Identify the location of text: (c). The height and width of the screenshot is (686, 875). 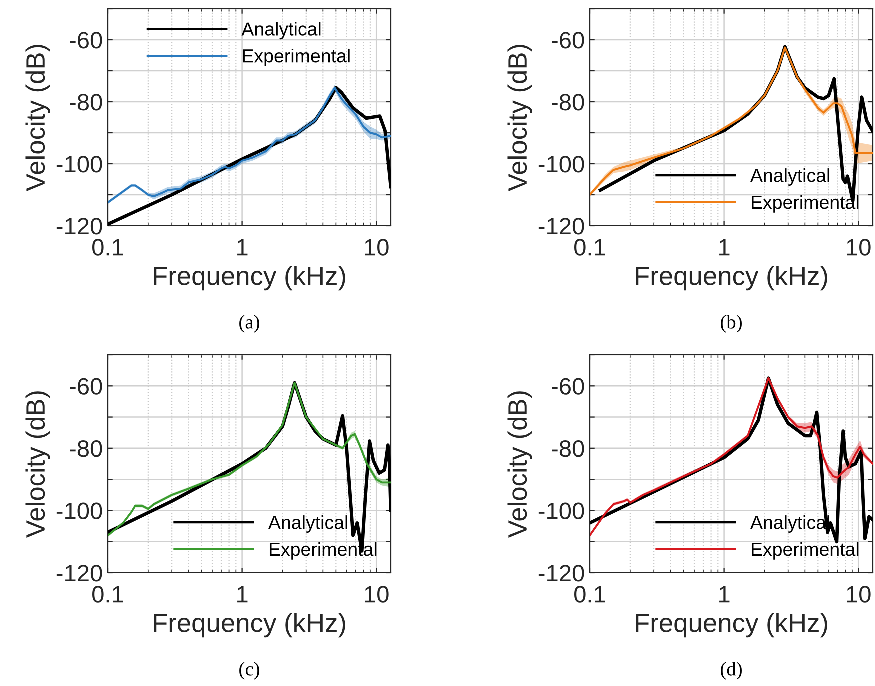
(250, 671).